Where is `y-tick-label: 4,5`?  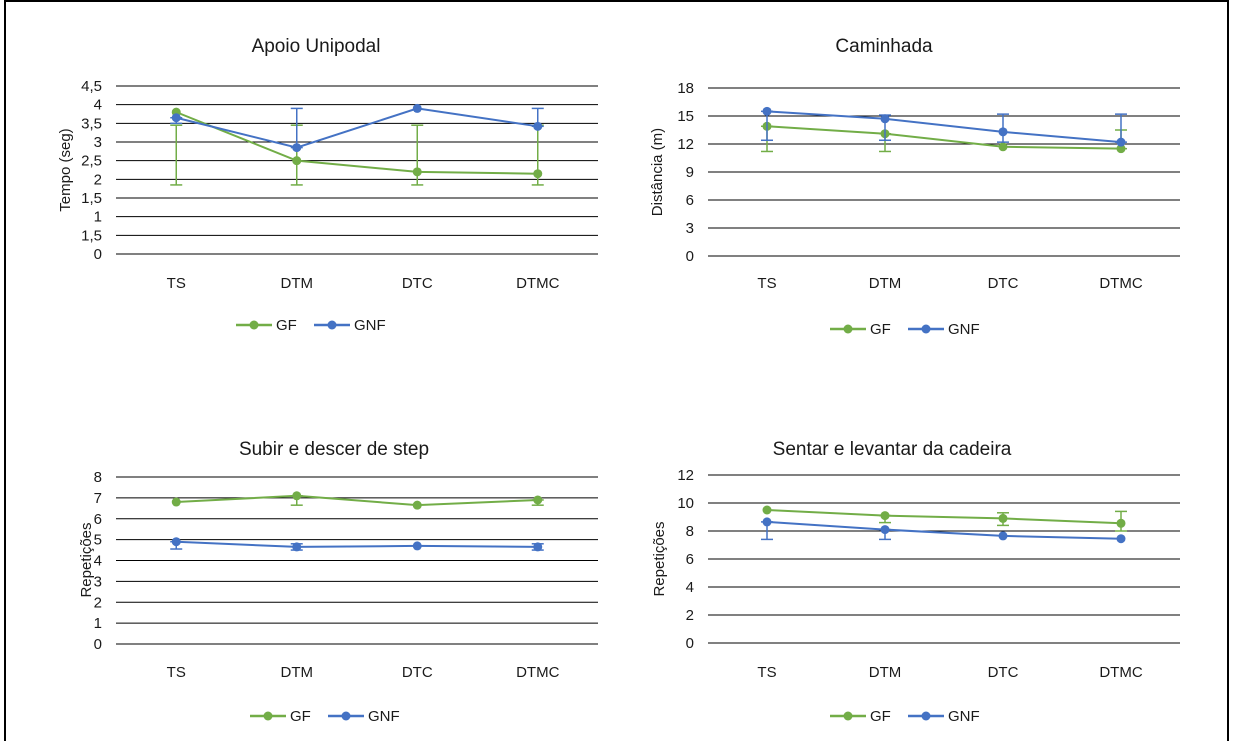 y-tick-label: 4,5 is located at coordinates (91, 86).